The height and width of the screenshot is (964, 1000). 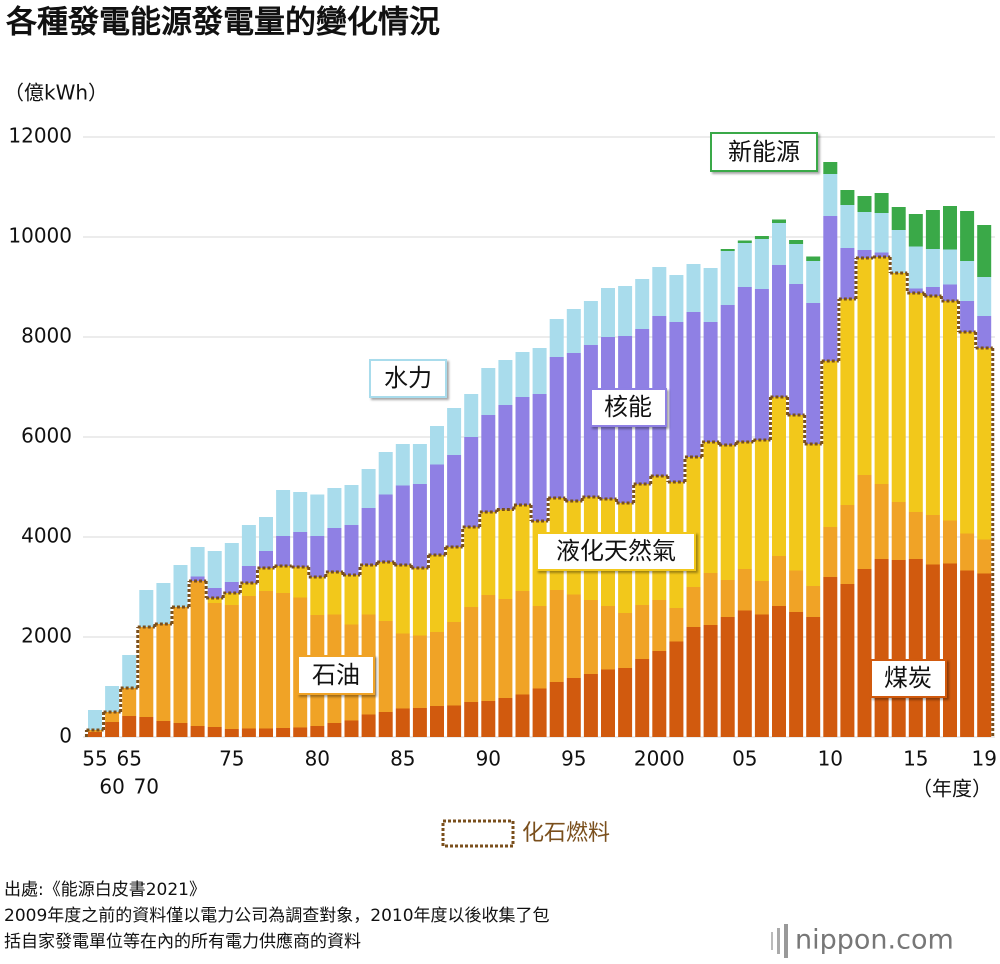 What do you see at coordinates (56, 93) in the screenshot?
I see `y-axis-label: （億kWh）` at bounding box center [56, 93].